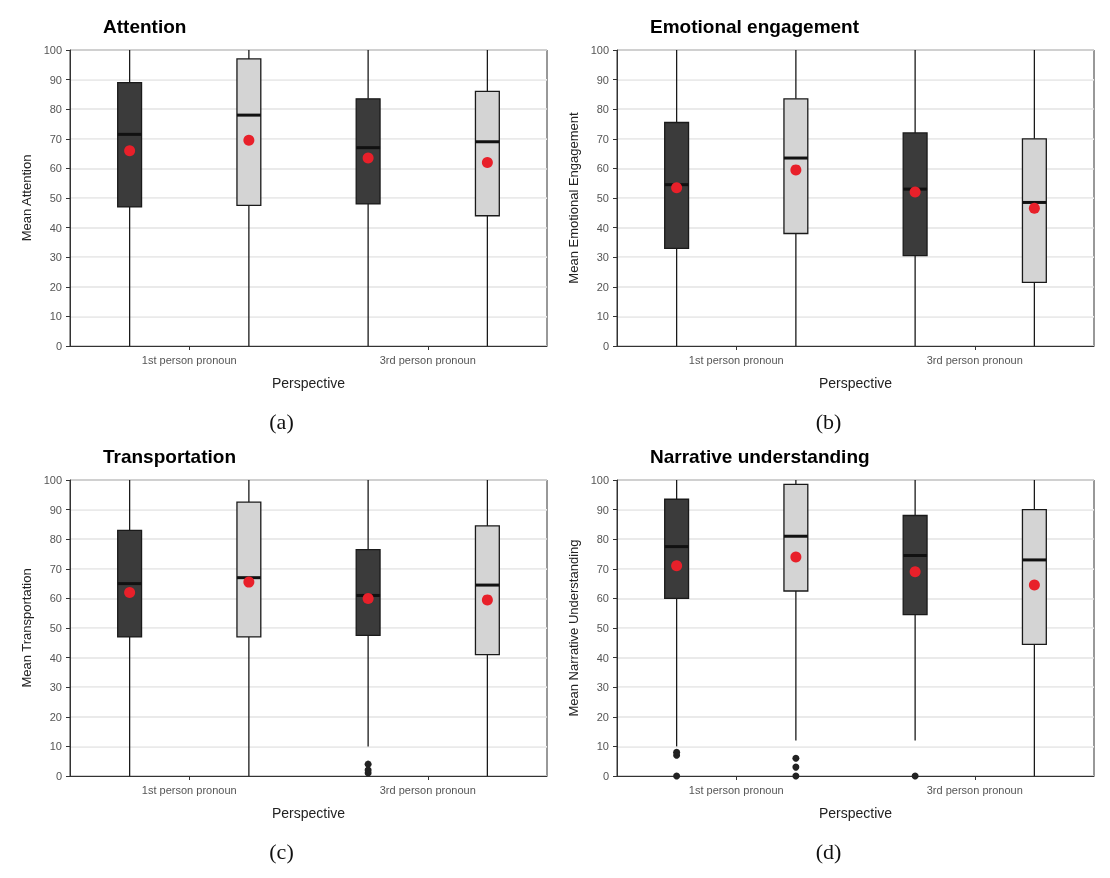 The width and height of the screenshot is (1110, 878). I want to click on chart-title: Attention, so click(145, 26).